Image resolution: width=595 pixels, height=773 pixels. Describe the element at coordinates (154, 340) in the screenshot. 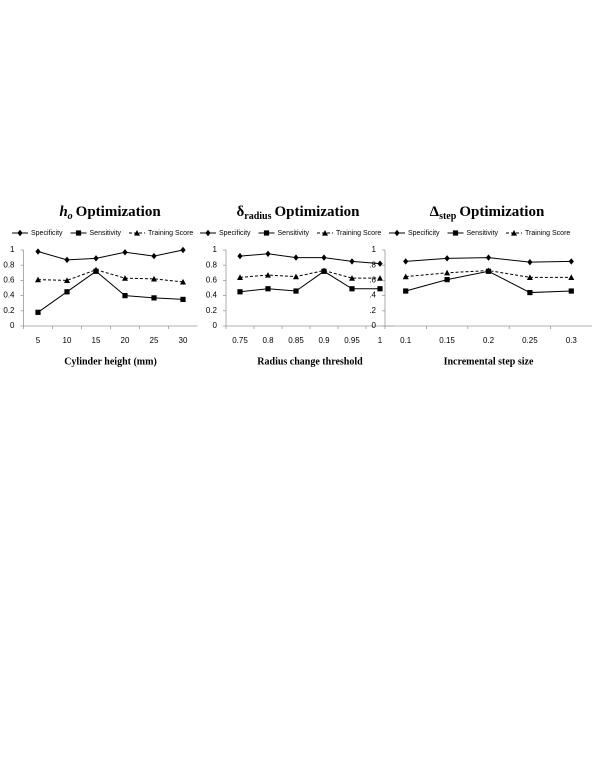

I see `x-tick-label: 25` at that location.